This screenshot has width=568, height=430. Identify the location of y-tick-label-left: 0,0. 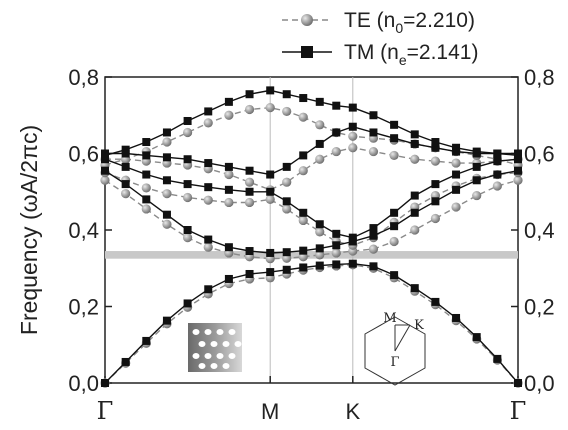
(83, 383).